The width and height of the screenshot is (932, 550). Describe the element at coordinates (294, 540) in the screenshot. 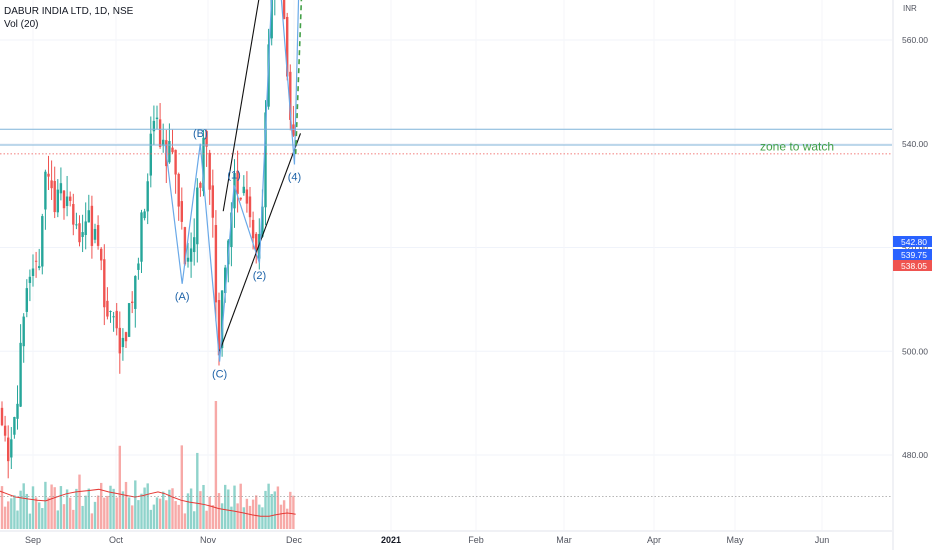

I see `time-tick-label: Dec` at that location.